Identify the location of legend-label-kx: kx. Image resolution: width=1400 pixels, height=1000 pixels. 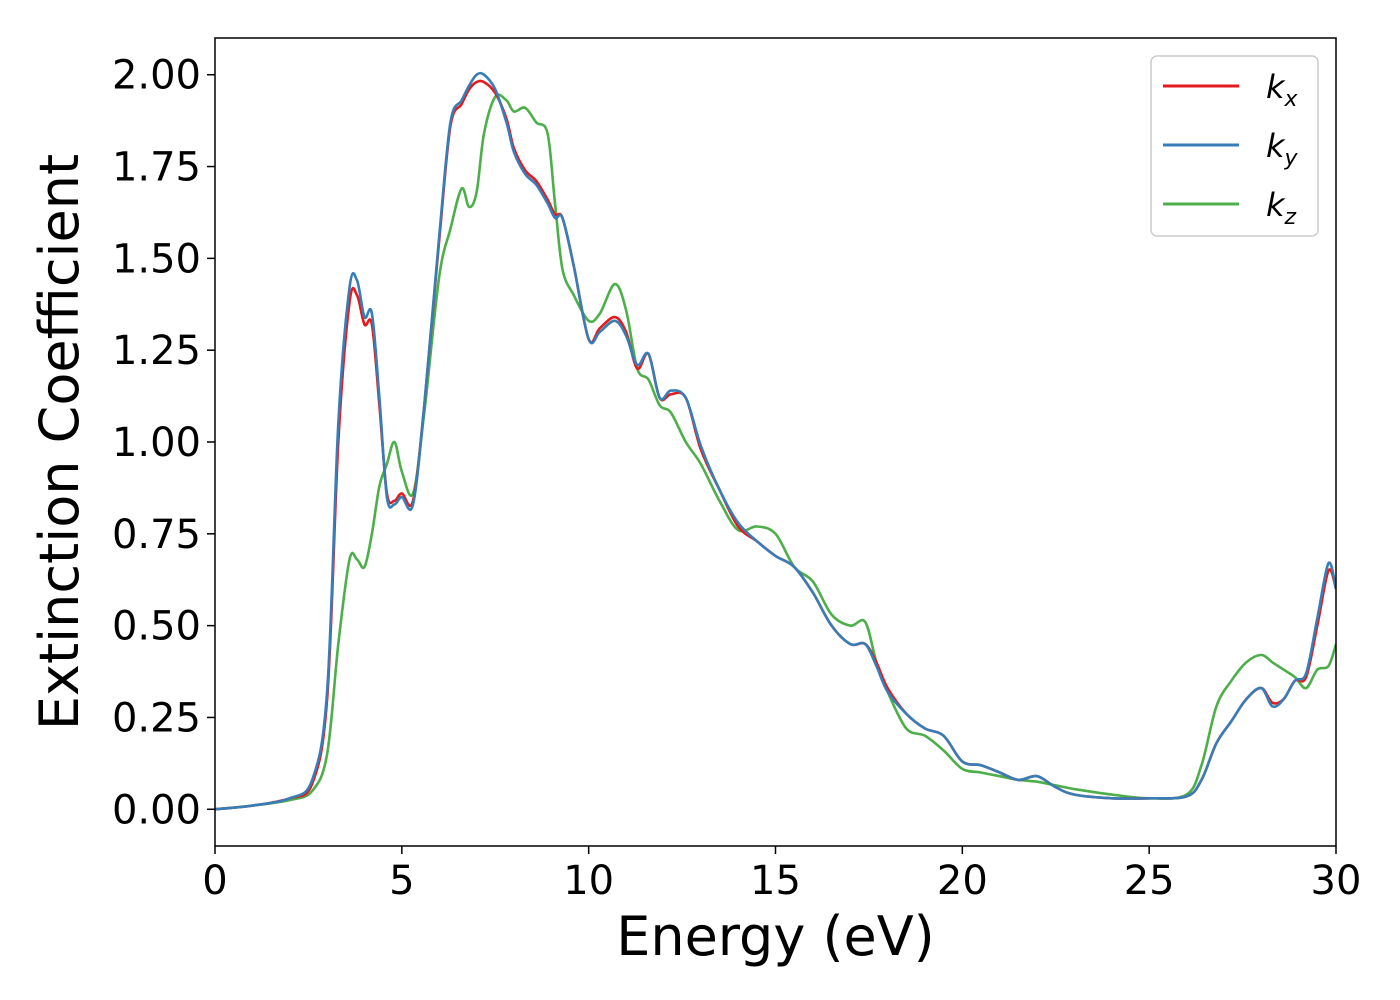
(1282, 90).